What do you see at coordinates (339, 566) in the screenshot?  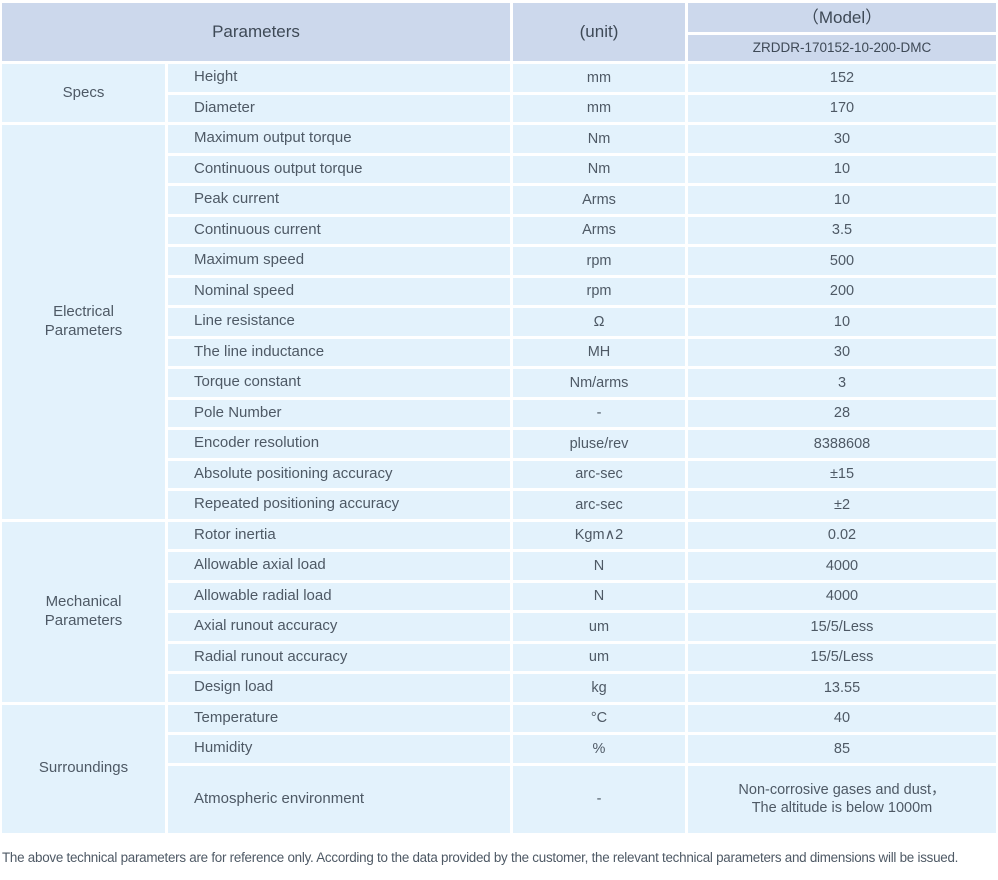 I see `param-name-cell: Allowable axial load` at bounding box center [339, 566].